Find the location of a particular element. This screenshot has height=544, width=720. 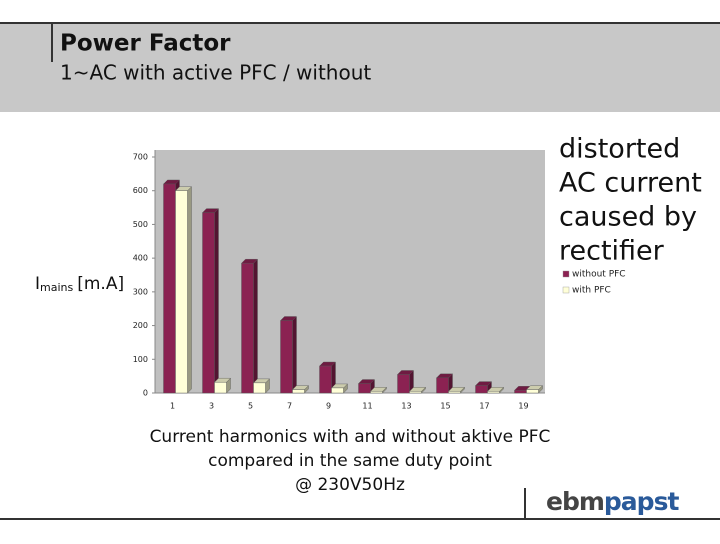

y-tick-label: 100 is located at coordinates (140, 359).